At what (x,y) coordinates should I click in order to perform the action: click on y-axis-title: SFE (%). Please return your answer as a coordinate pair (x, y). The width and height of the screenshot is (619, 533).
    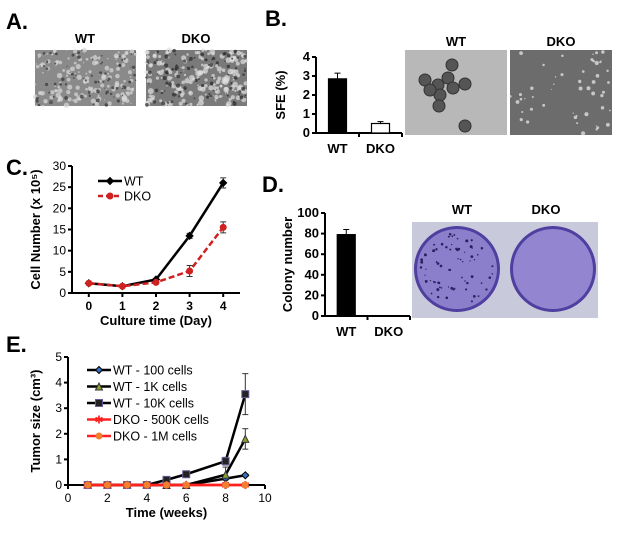
    Looking at the image, I should click on (280, 94).